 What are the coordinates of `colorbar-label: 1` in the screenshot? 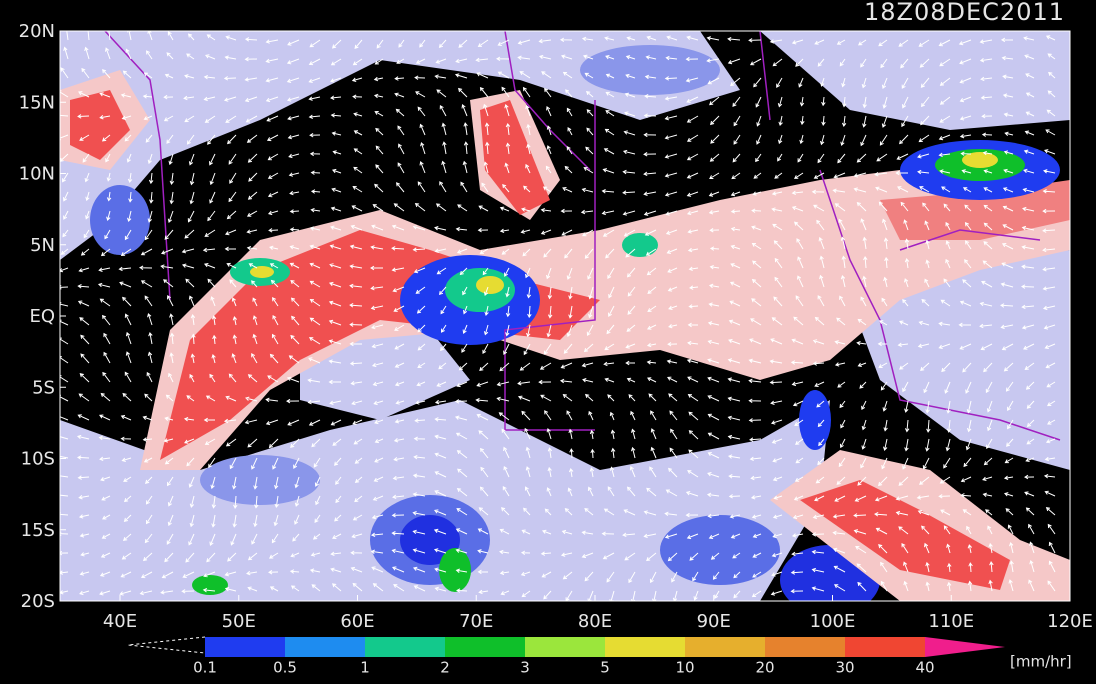 It's located at (365, 668).